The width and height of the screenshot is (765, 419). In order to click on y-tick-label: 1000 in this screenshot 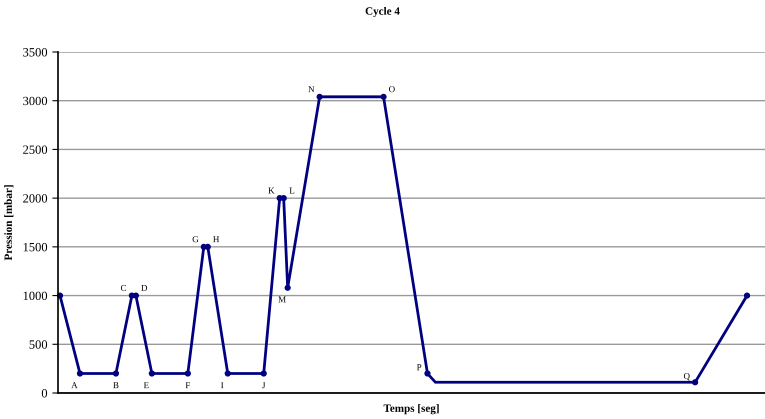, I will do `click(36, 296)`.